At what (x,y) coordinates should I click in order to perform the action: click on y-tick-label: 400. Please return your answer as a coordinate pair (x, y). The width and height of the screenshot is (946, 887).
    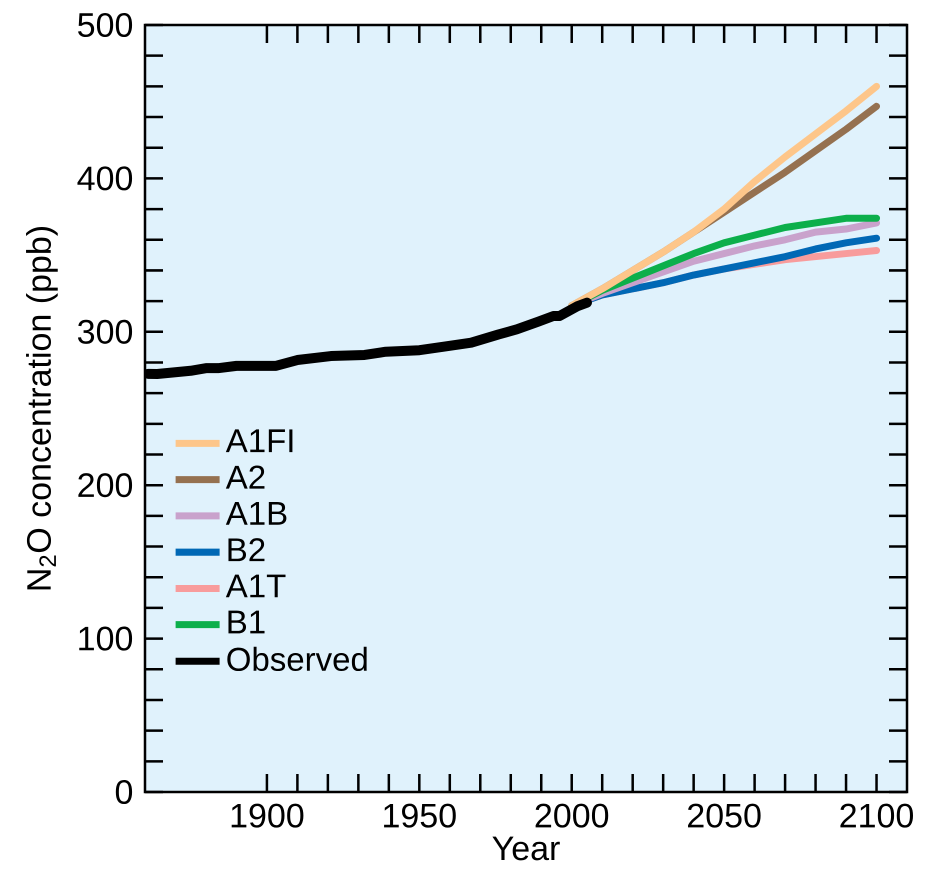
    Looking at the image, I should click on (104, 178).